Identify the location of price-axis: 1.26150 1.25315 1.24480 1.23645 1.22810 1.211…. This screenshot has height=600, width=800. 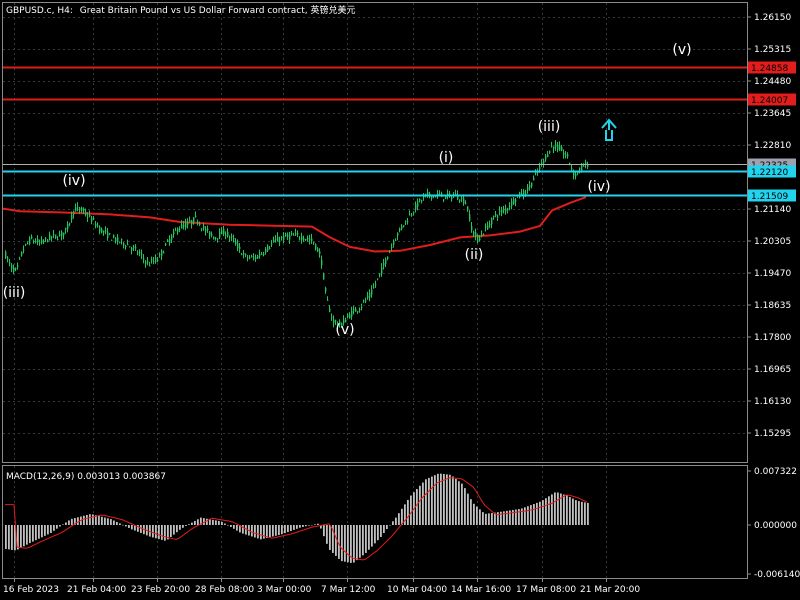
(769, 226).